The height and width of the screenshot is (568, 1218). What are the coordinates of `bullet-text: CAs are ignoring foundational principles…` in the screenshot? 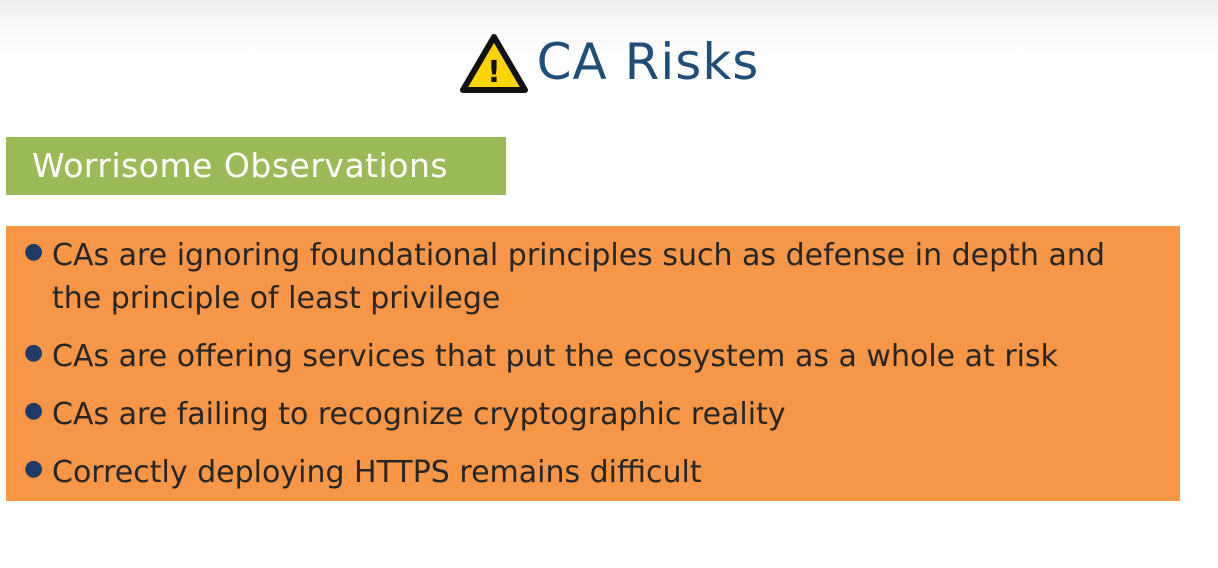 It's located at (578, 277).